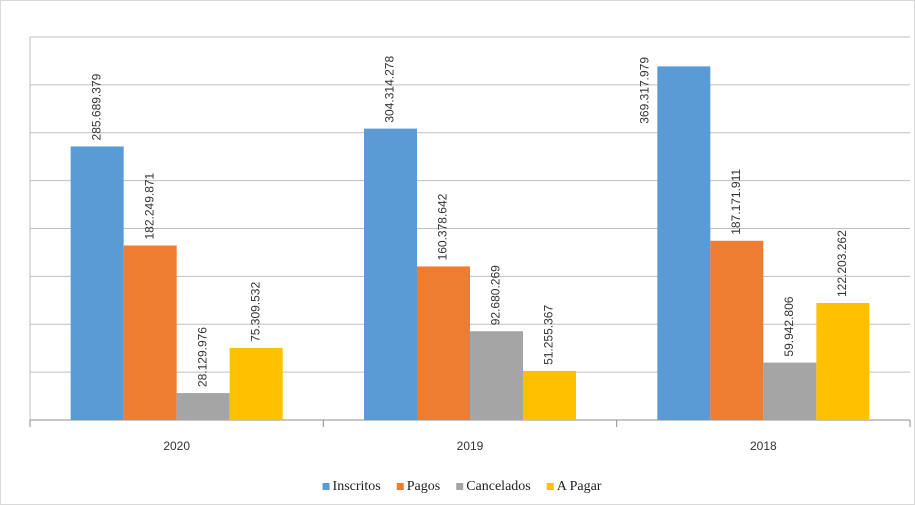 The height and width of the screenshot is (505, 915). What do you see at coordinates (789, 326) in the screenshot?
I see `data-label: 59.942.806` at bounding box center [789, 326].